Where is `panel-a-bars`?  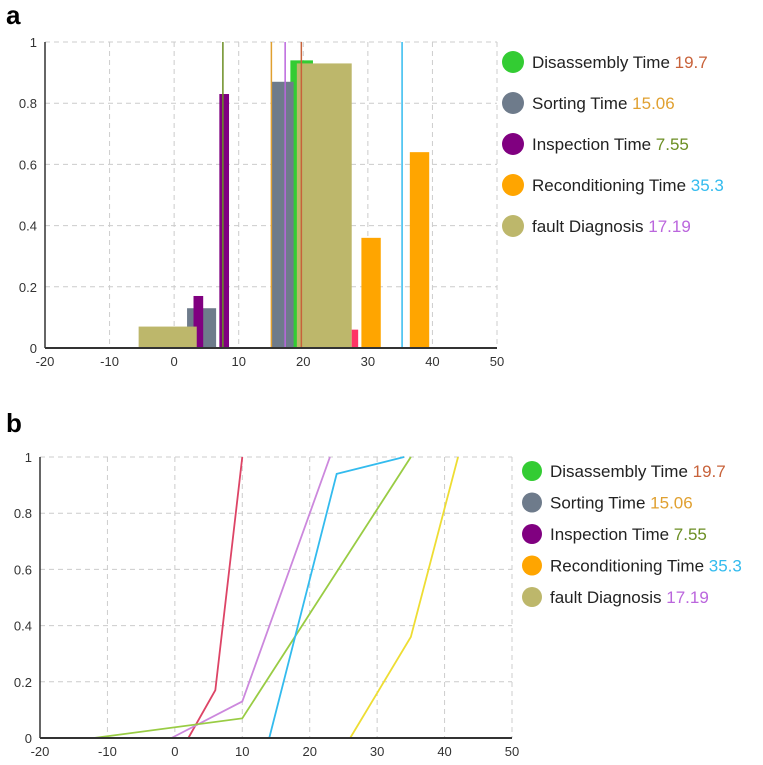 panel-a-bars is located at coordinates (284, 204).